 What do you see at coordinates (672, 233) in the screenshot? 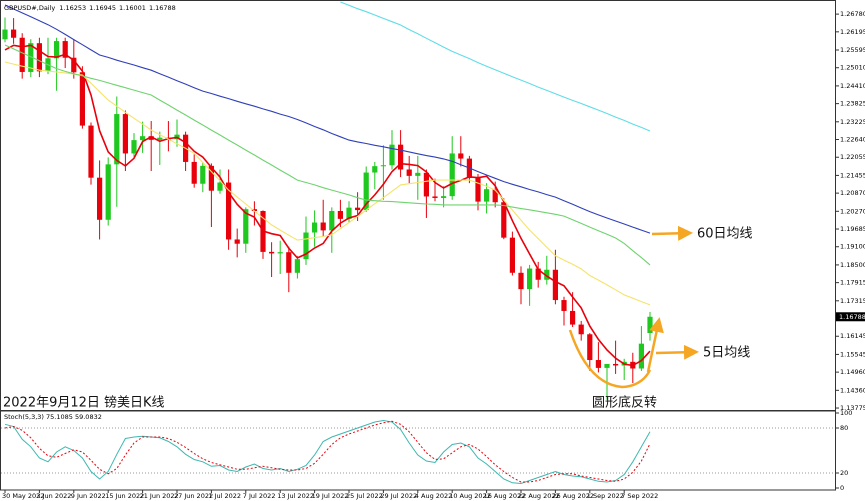
I see `ma60-arrow` at bounding box center [672, 233].